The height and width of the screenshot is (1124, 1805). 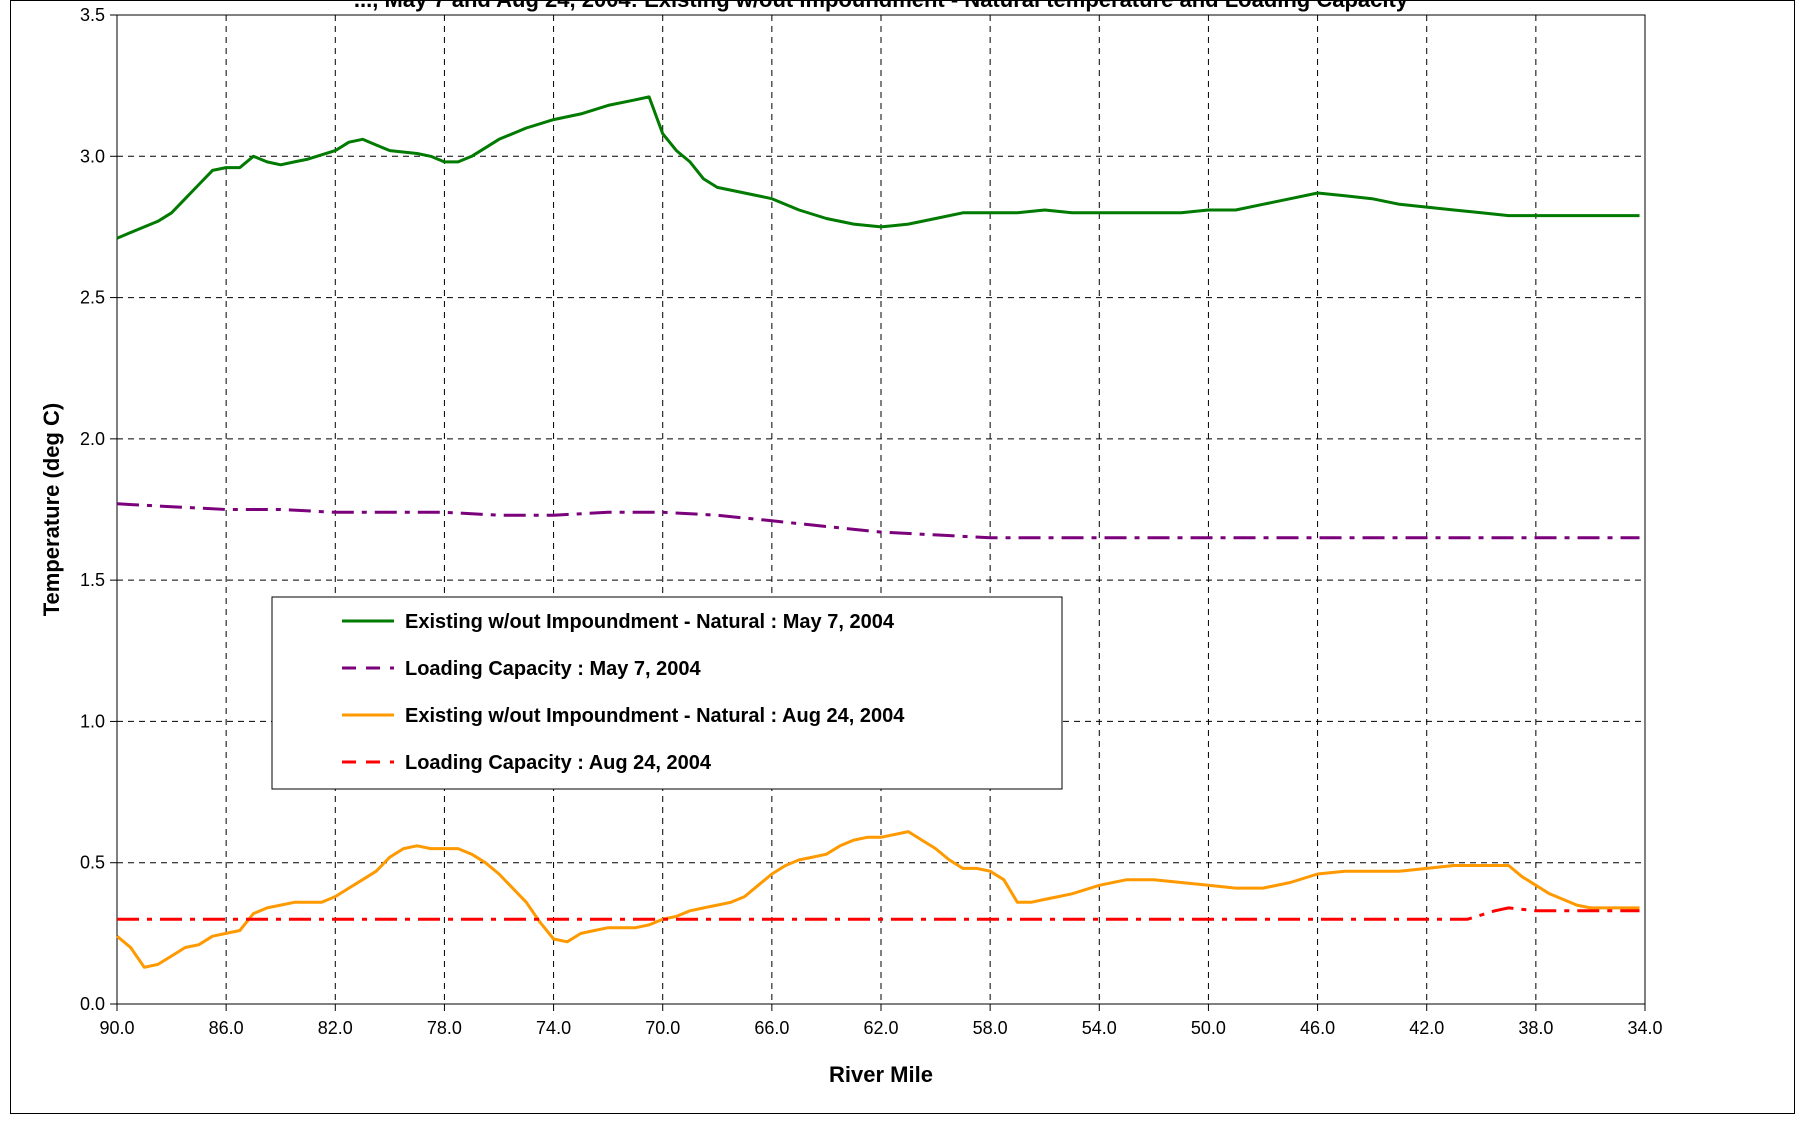 I want to click on y-tick-label: 3.5, so click(x=92, y=15).